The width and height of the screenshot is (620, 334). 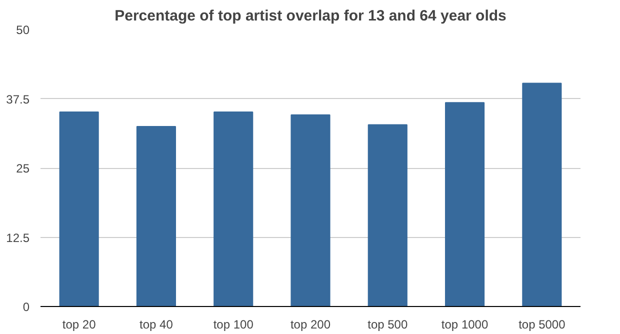 What do you see at coordinates (23, 30) in the screenshot?
I see `y-tick-label: 50` at bounding box center [23, 30].